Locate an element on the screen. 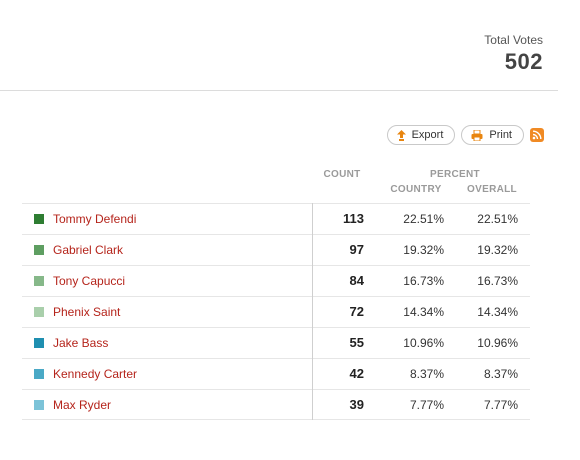  candidate-name-link: Kennedy Carter is located at coordinates (95, 374).